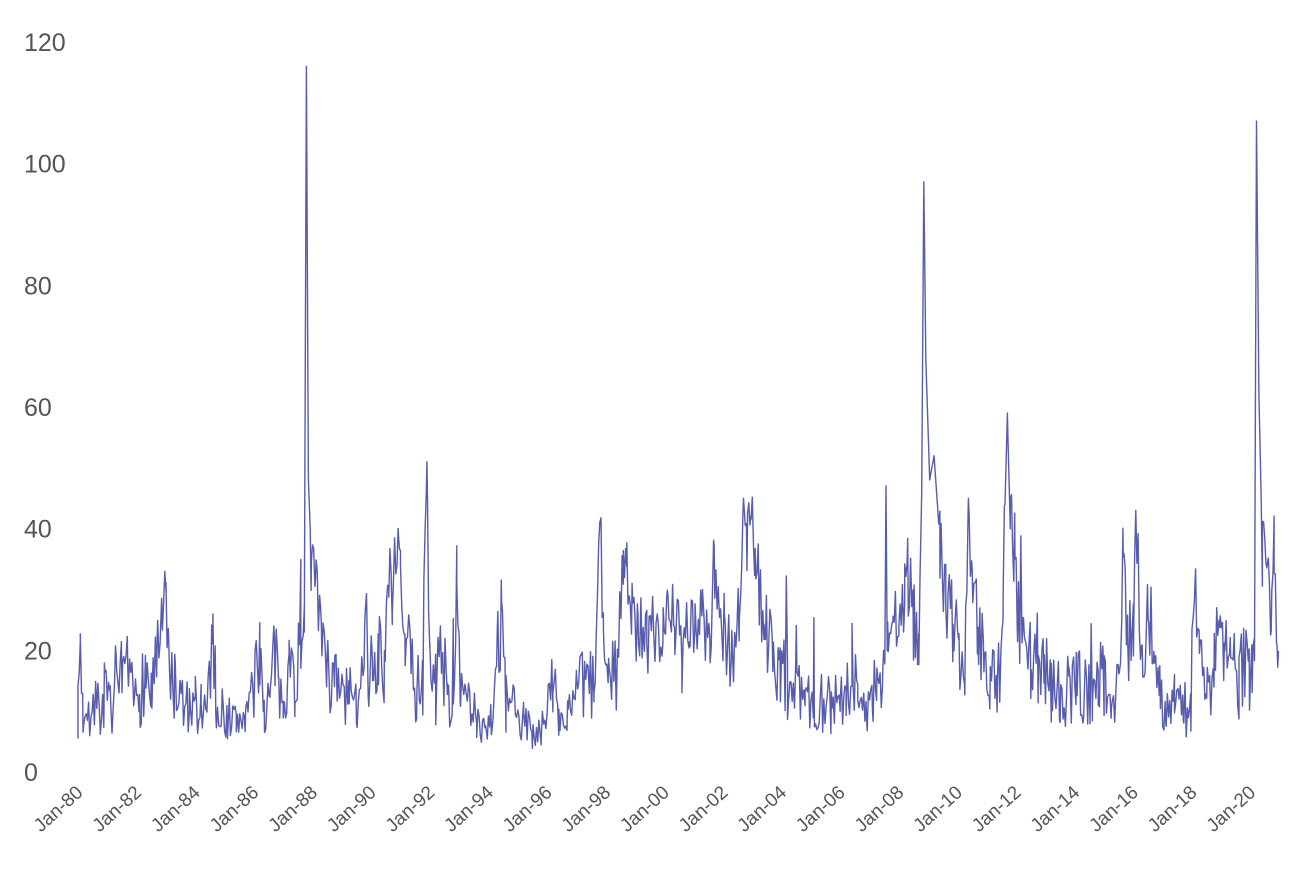  What do you see at coordinates (820, 809) in the screenshot?
I see `x-tick-label: Jan-06` at bounding box center [820, 809].